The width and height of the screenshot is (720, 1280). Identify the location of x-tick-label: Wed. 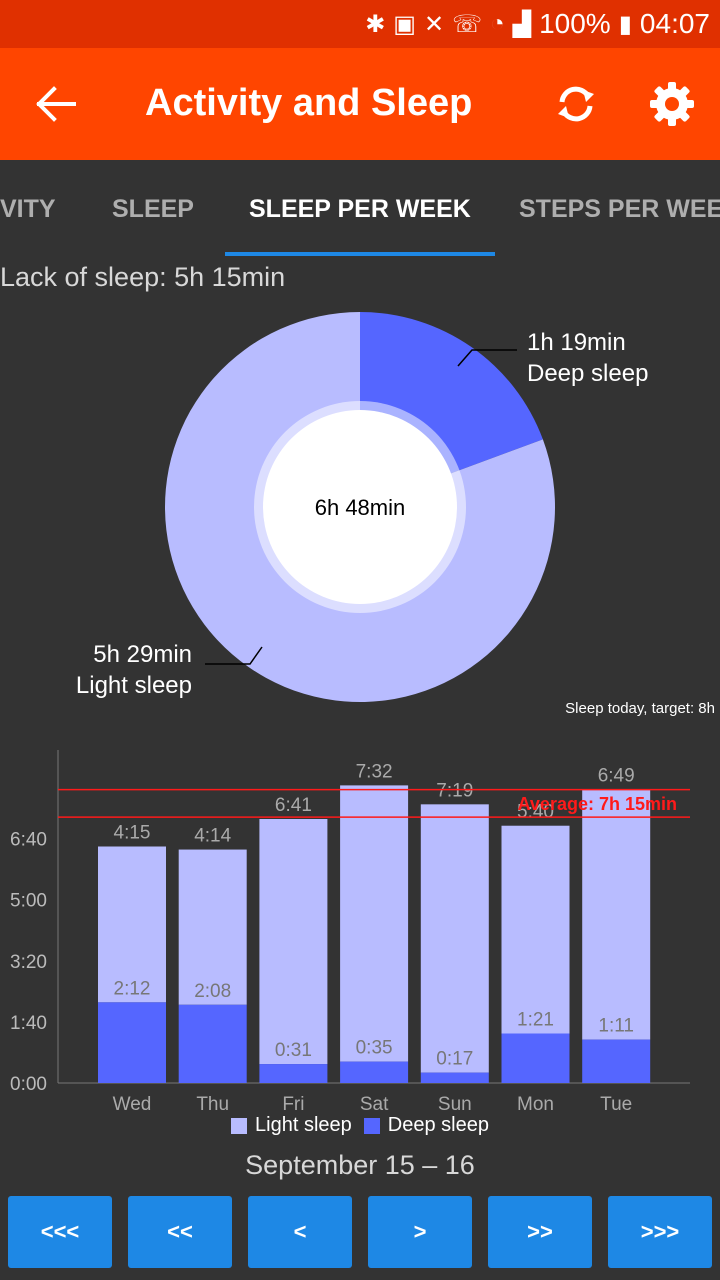
(132, 1104).